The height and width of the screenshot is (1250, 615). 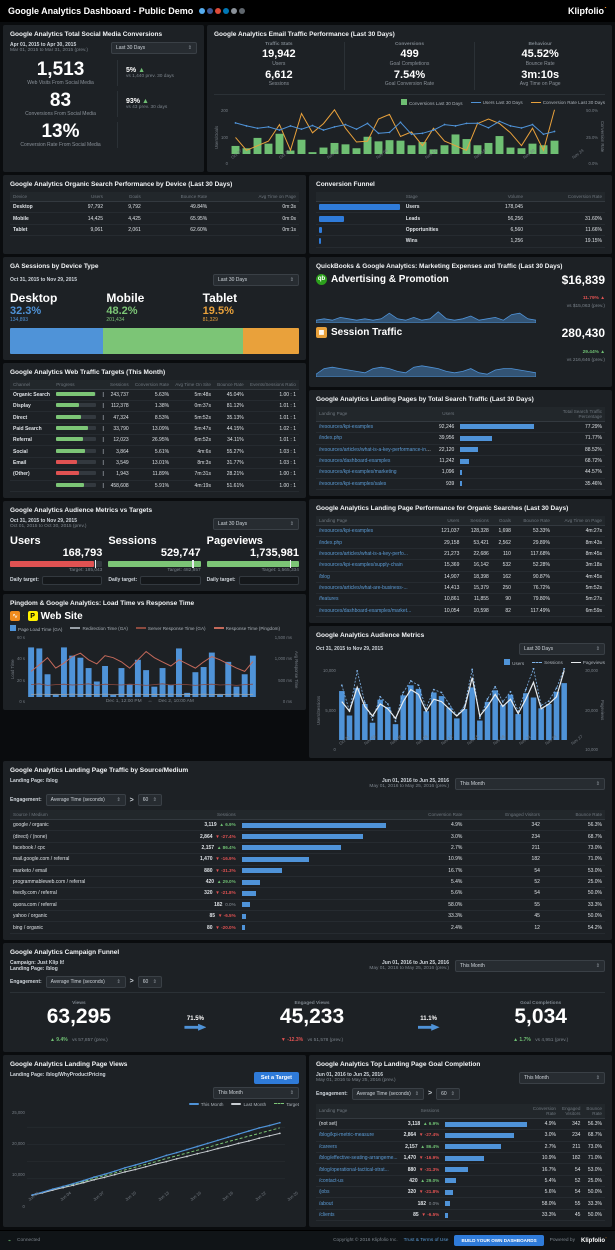 I want to click on landing-page-link: /features, so click(x=329, y=599).